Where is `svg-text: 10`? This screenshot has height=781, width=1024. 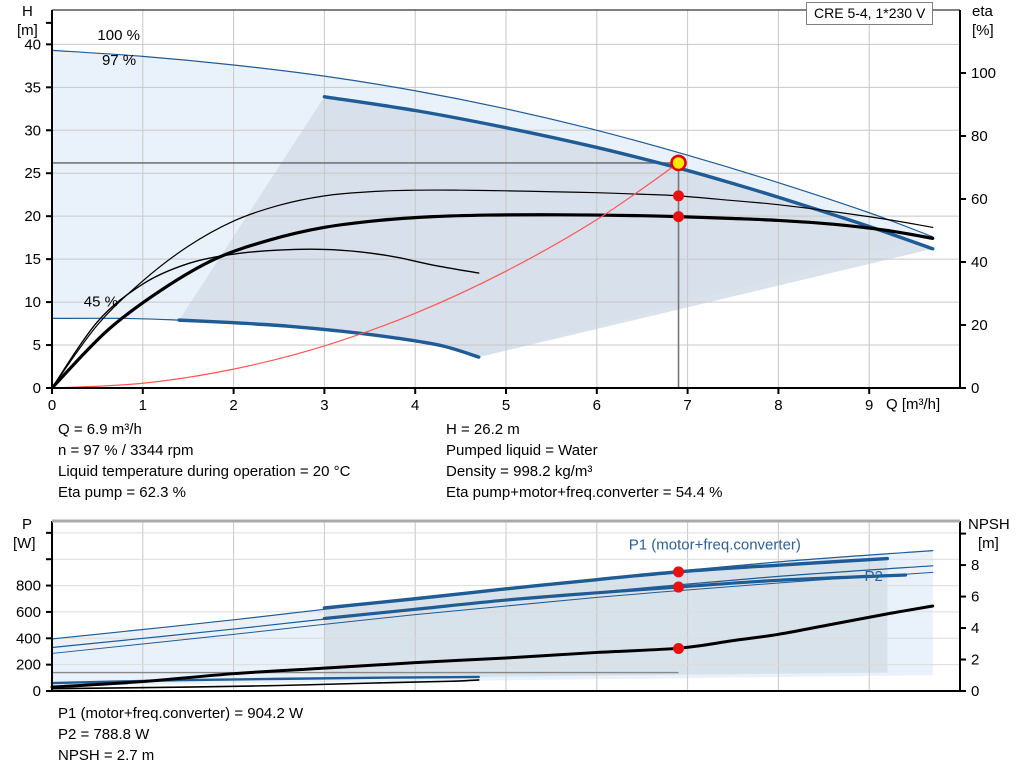
svg-text: 10 is located at coordinates (32, 302).